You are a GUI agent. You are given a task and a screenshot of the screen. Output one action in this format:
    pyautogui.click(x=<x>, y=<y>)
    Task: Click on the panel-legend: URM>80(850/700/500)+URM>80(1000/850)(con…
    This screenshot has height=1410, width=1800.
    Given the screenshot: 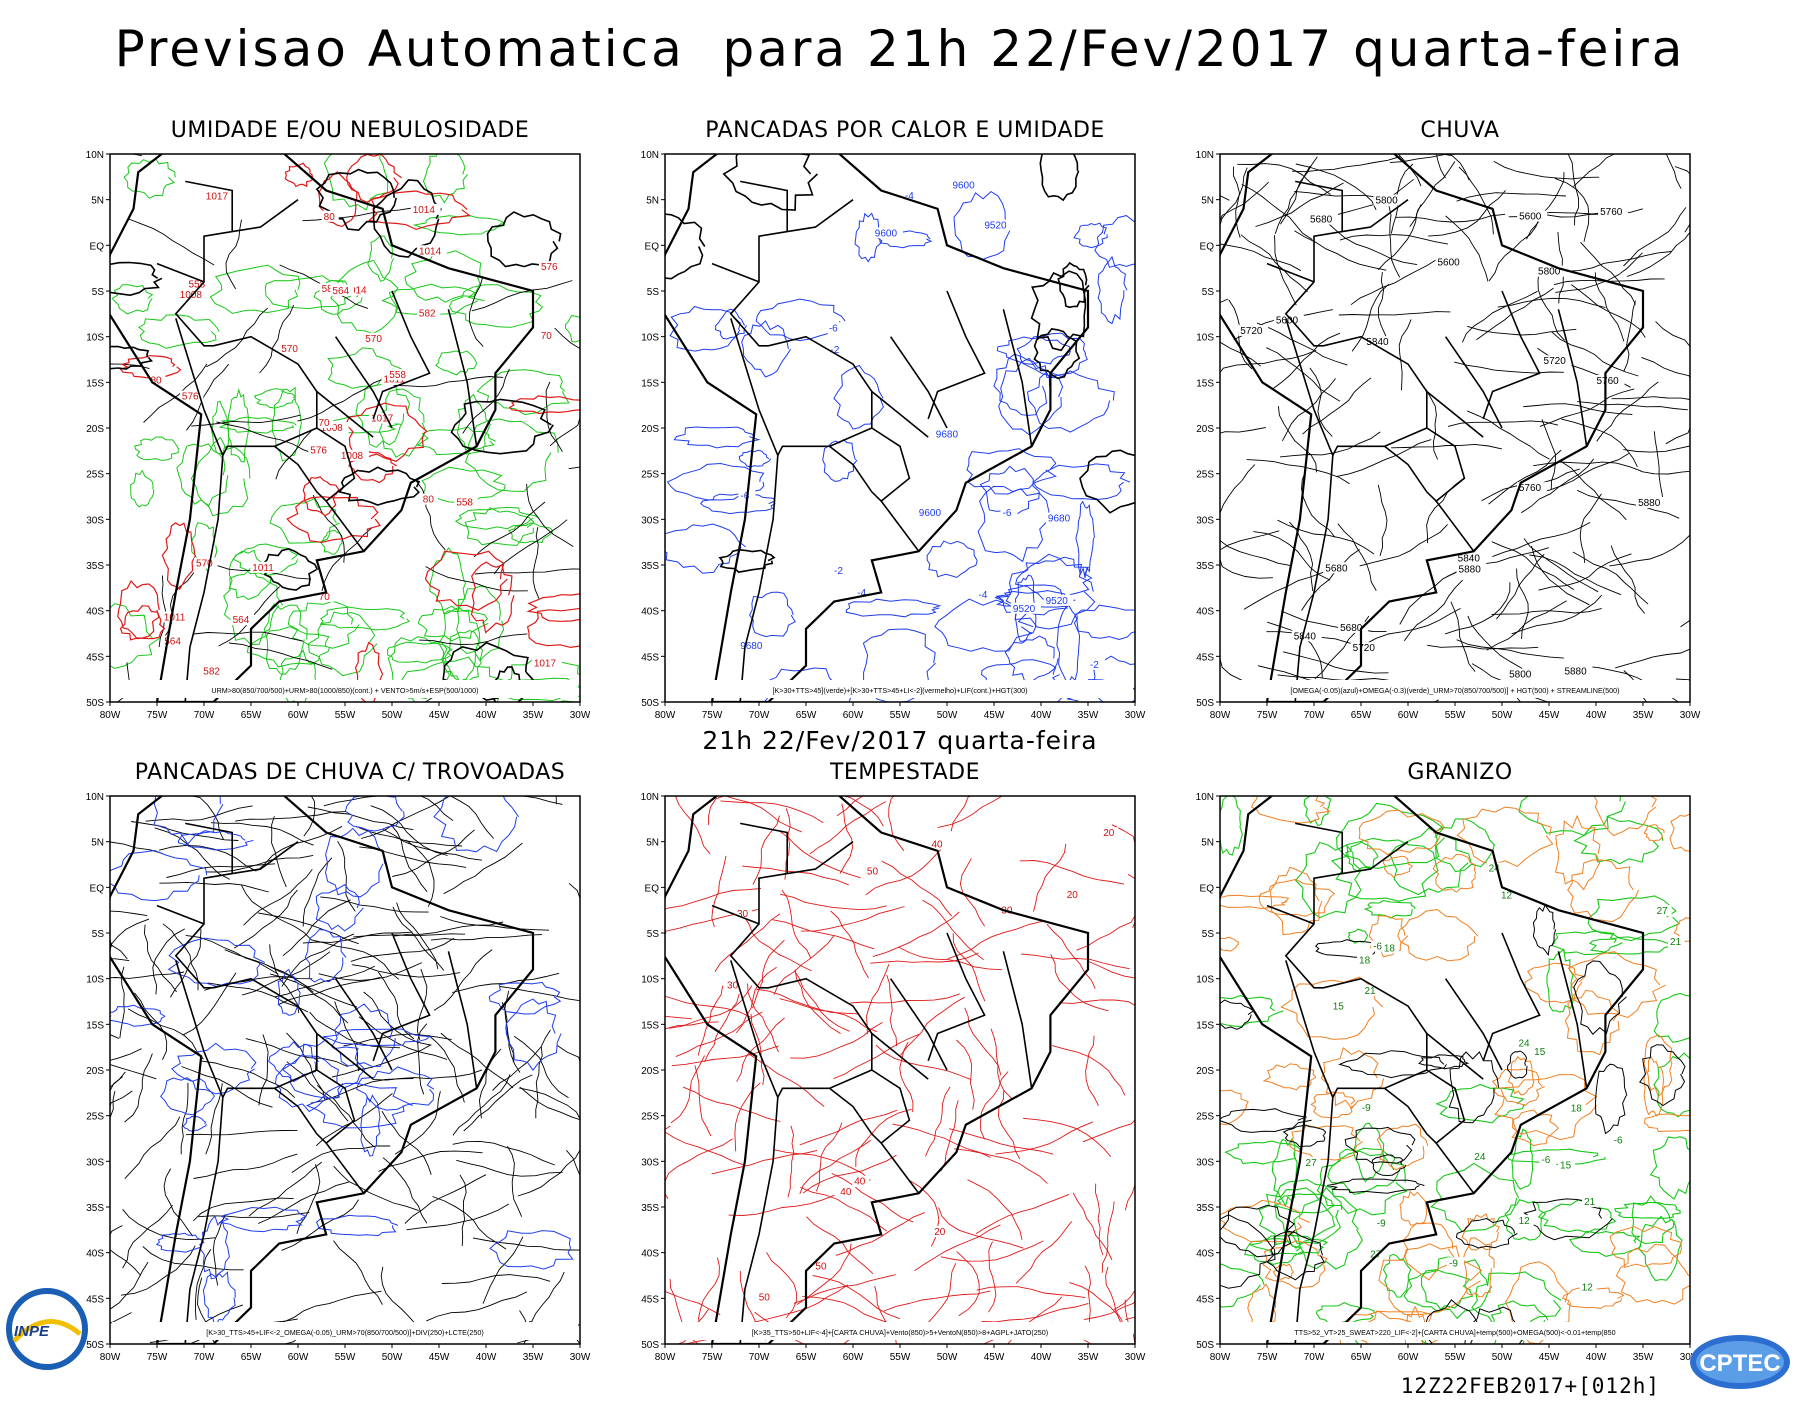 What is the action you would take?
    pyautogui.click(x=345, y=689)
    